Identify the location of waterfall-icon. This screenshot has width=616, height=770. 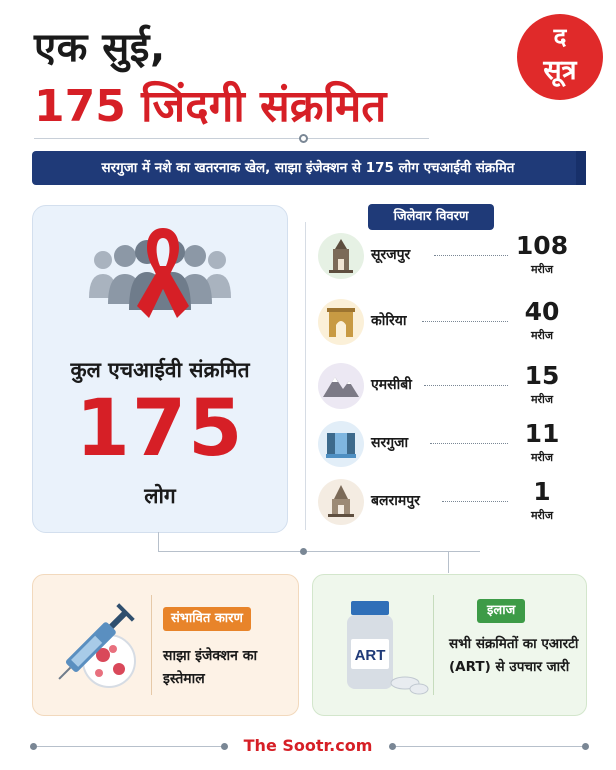
(341, 444).